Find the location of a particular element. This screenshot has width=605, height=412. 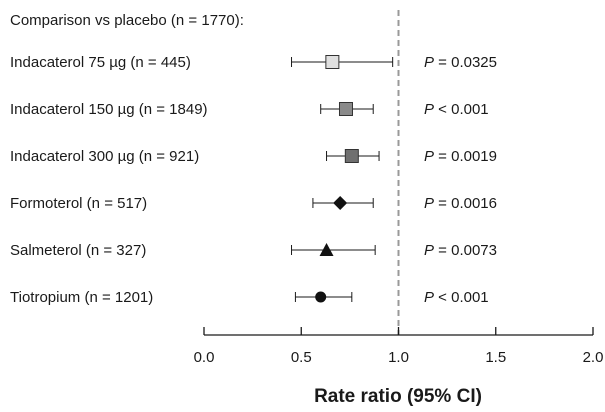

forest-row: Tiotropium (n = 1201) P < 0.001 is located at coordinates (249, 297).